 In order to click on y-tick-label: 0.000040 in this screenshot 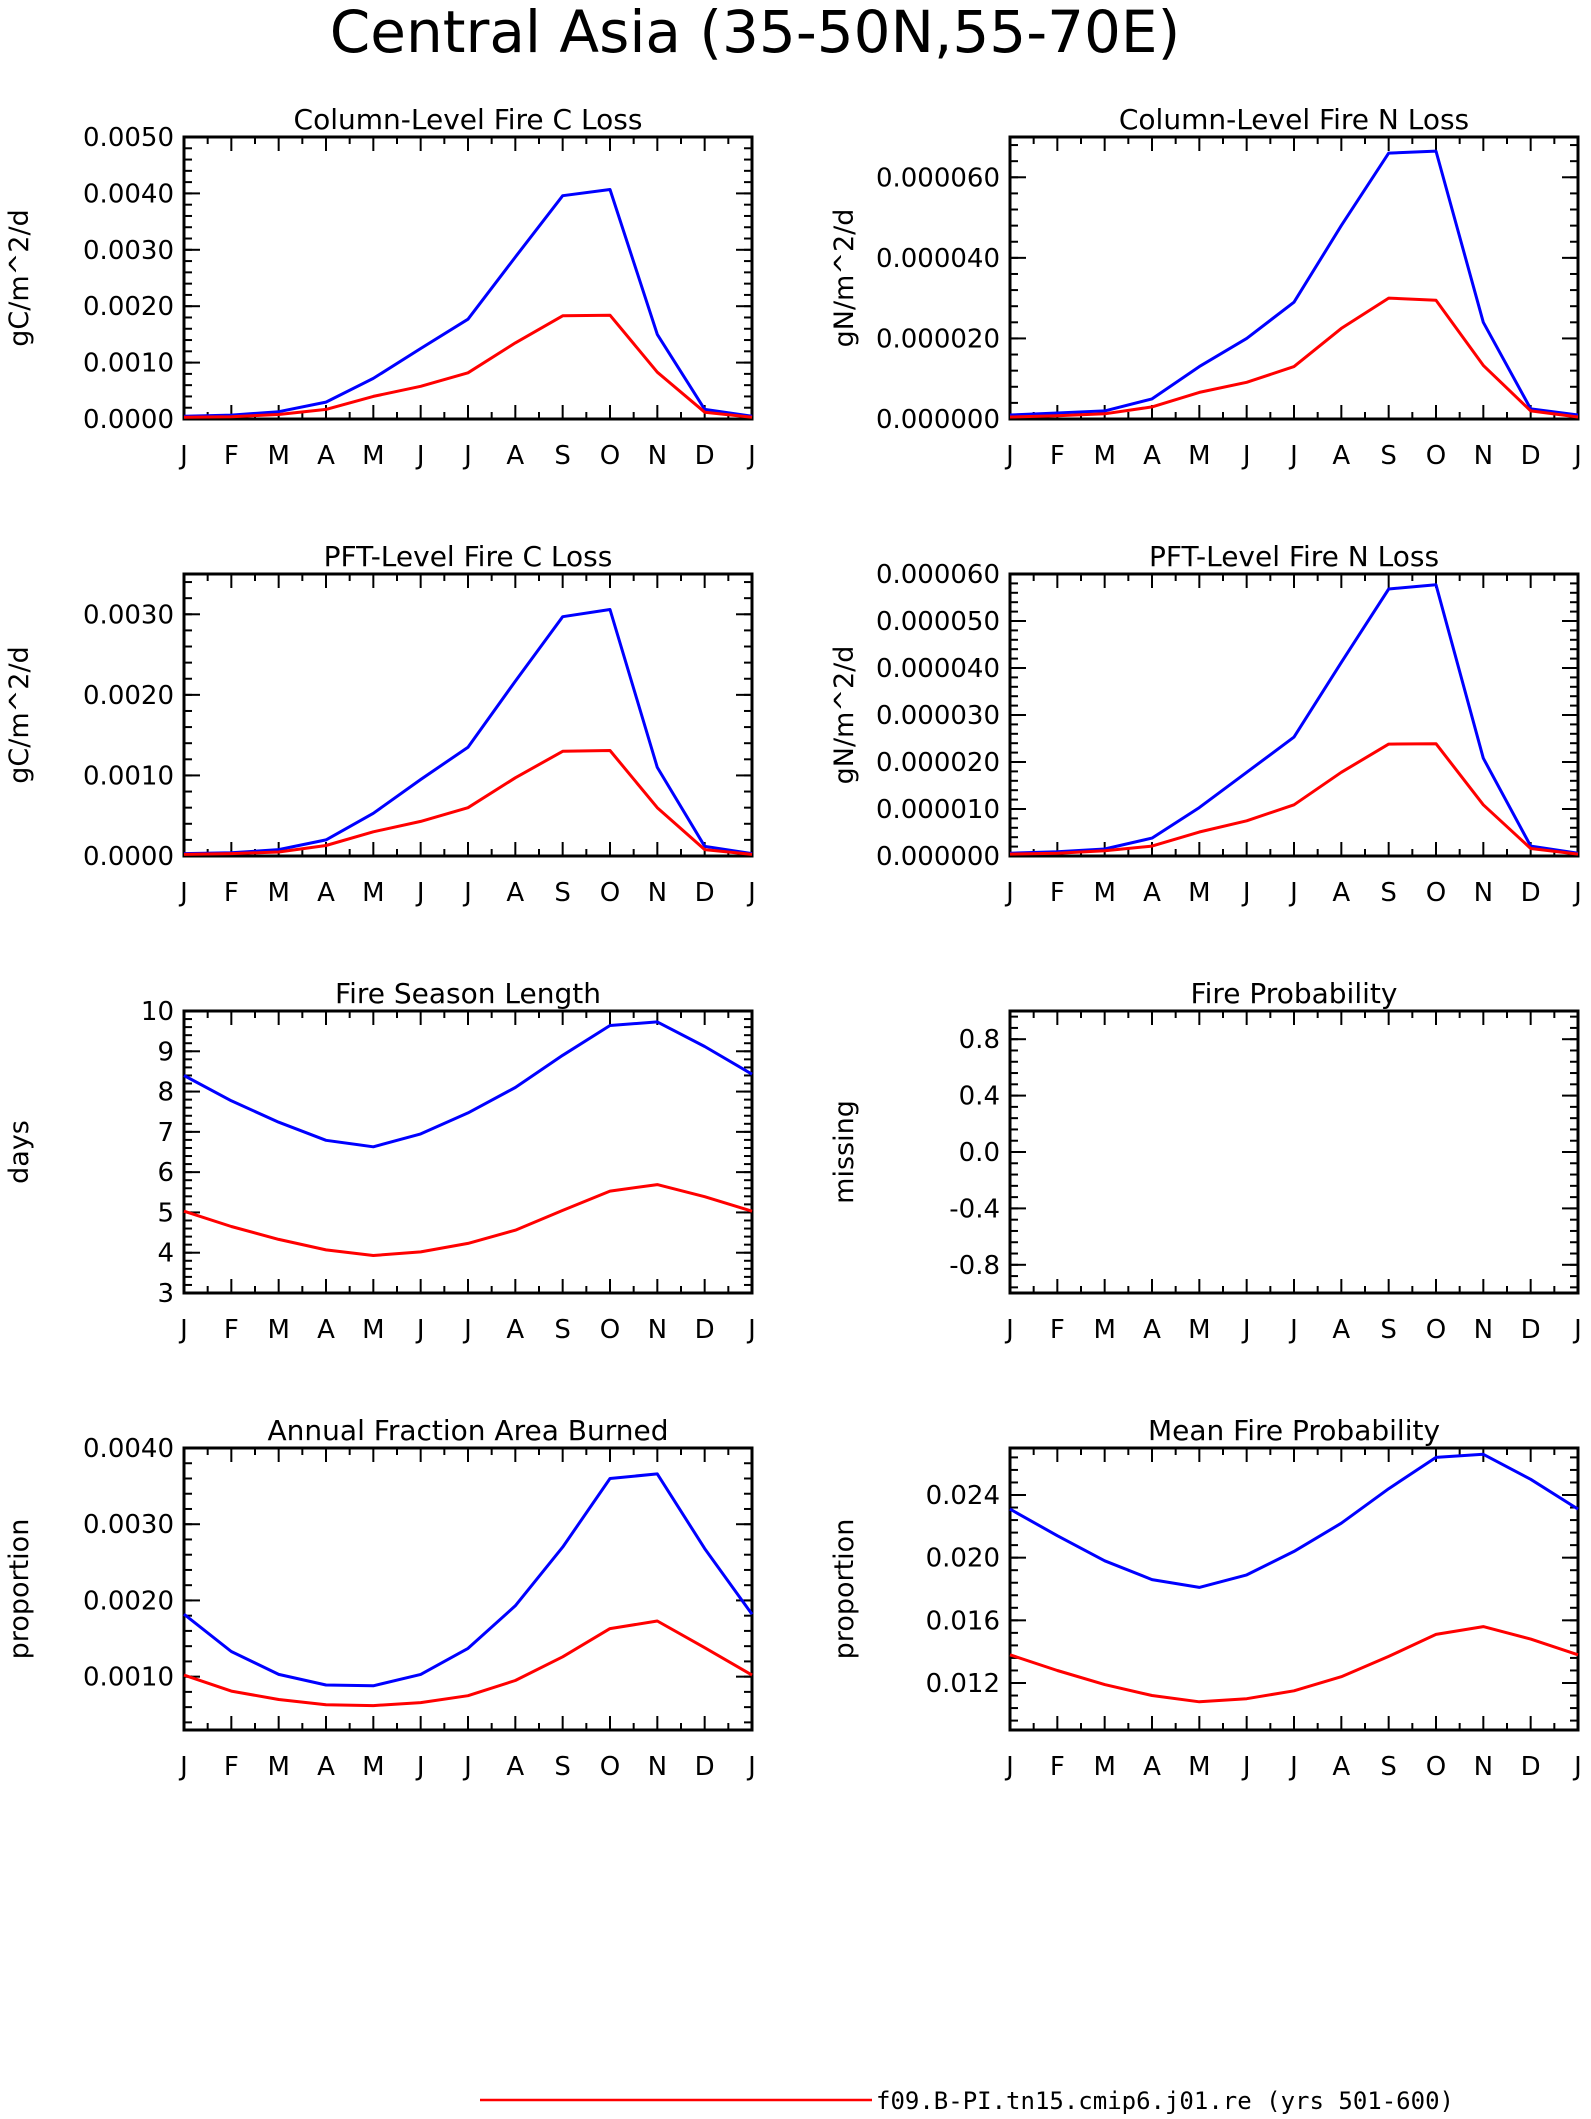, I will do `click(938, 259)`.